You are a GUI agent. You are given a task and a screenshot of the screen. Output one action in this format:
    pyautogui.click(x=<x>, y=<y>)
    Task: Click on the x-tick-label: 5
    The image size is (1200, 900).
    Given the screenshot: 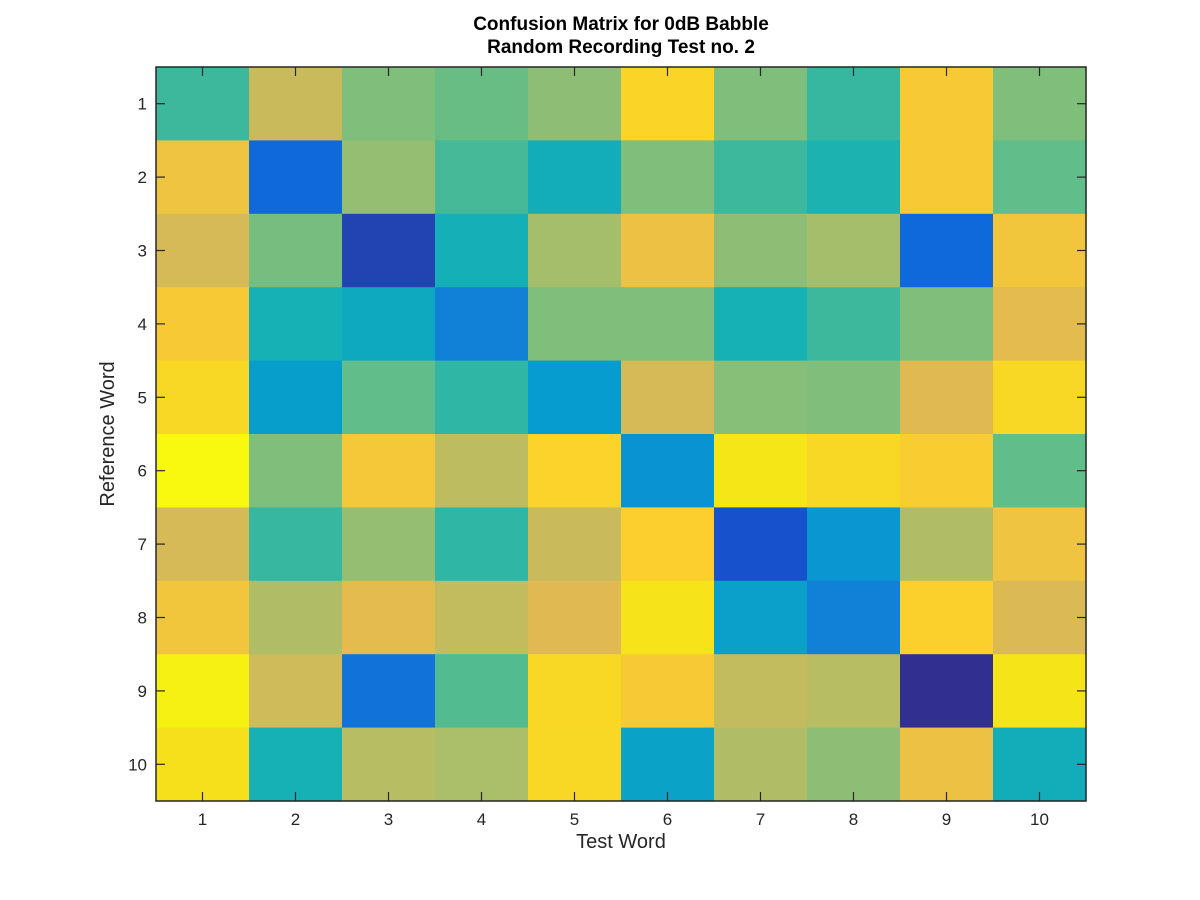 What is the action you would take?
    pyautogui.click(x=574, y=819)
    